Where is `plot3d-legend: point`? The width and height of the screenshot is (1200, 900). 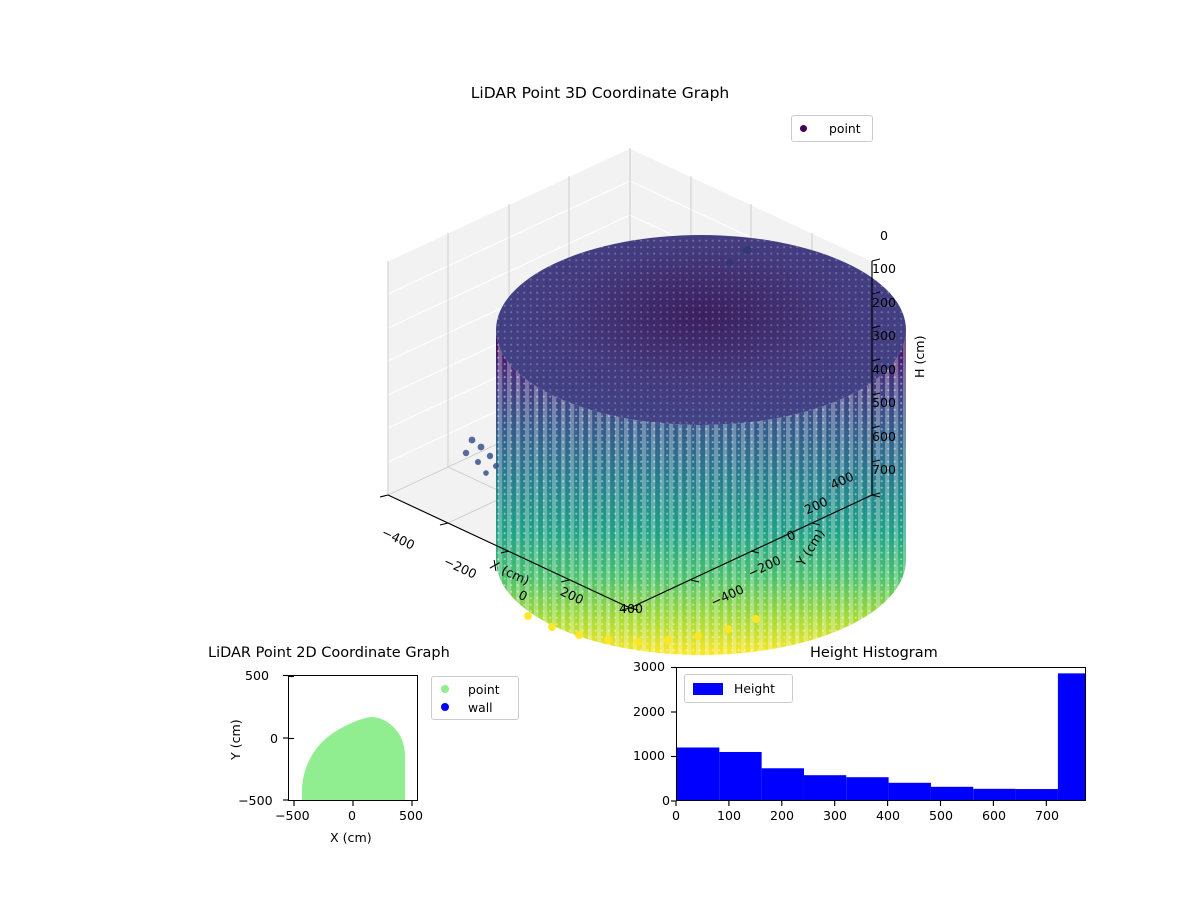
plot3d-legend: point is located at coordinates (832, 128).